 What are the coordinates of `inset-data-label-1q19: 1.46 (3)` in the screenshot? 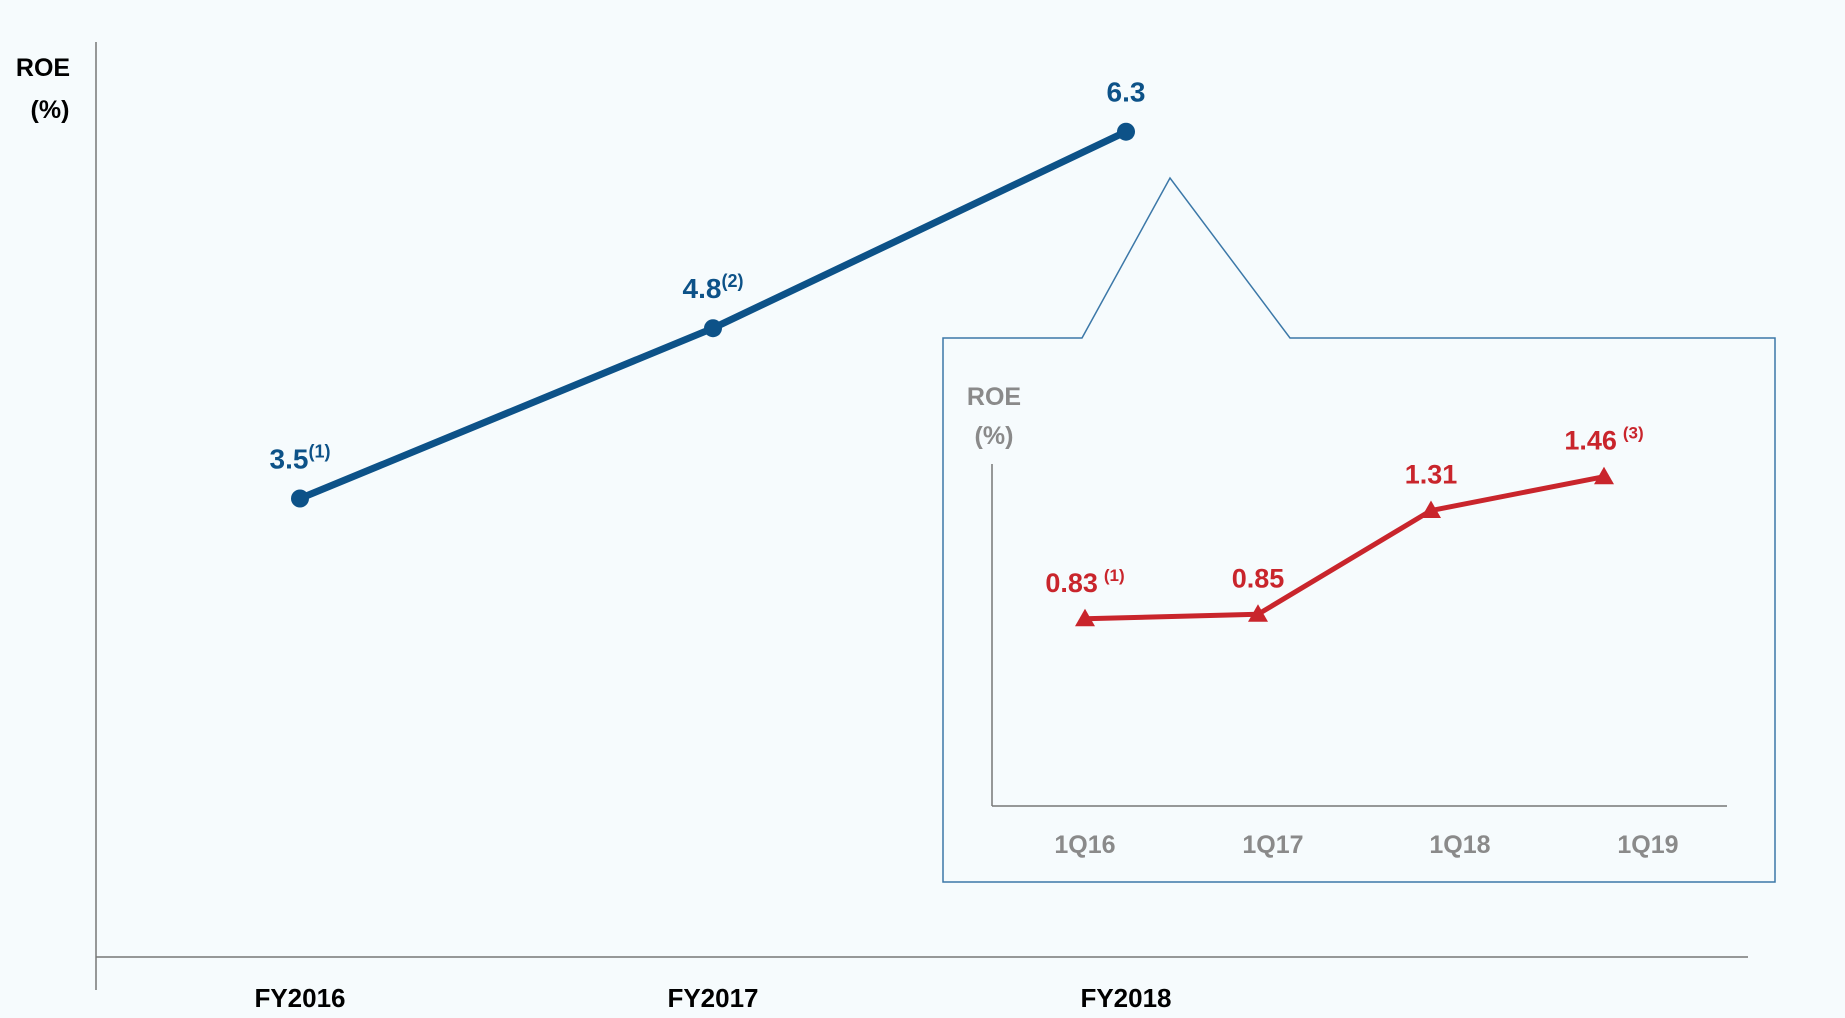 It's located at (1603, 440).